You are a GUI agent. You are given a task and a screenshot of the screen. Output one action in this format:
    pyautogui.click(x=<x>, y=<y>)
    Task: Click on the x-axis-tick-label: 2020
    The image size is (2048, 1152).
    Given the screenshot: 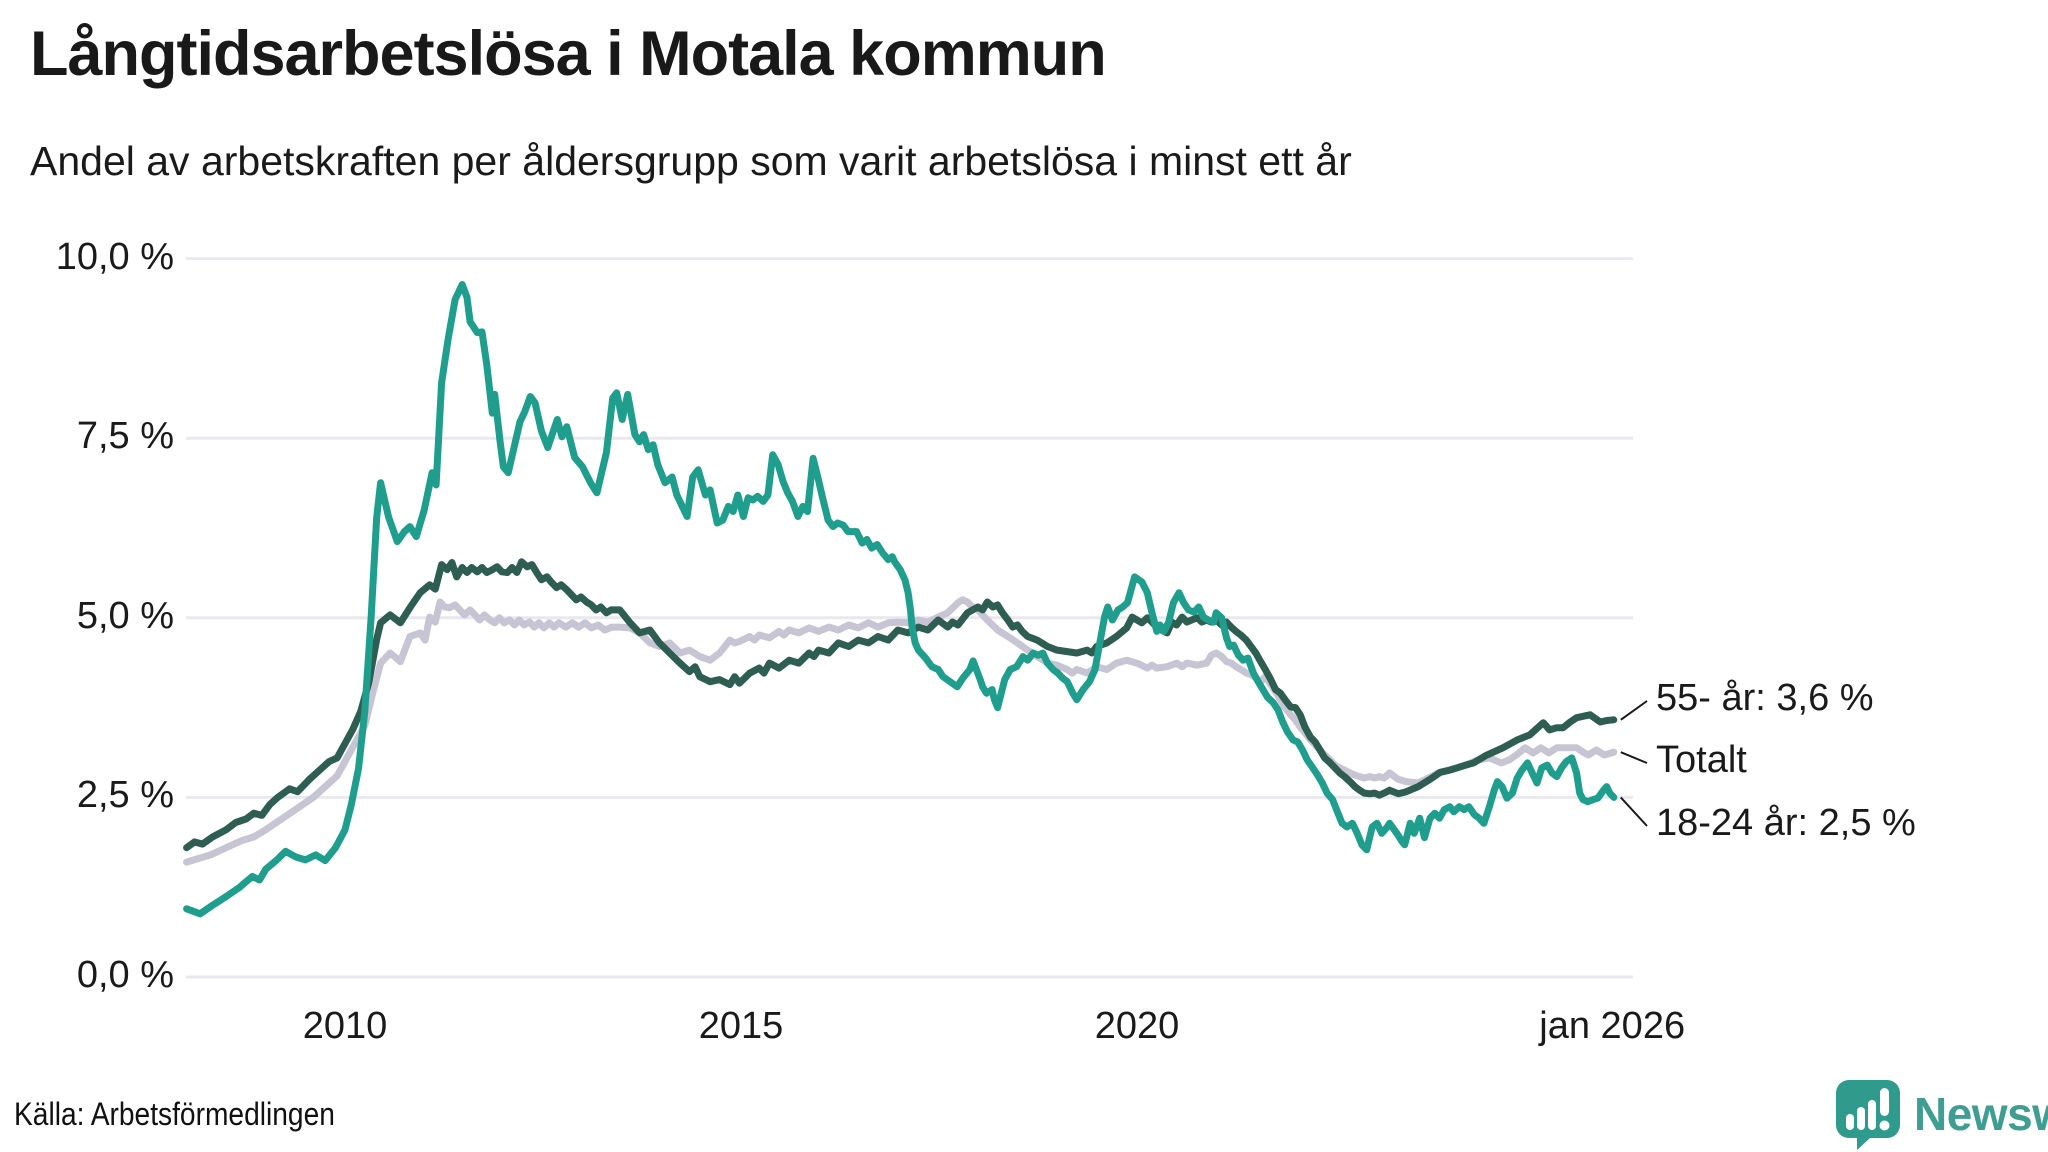 What is the action you would take?
    pyautogui.click(x=1137, y=1026)
    